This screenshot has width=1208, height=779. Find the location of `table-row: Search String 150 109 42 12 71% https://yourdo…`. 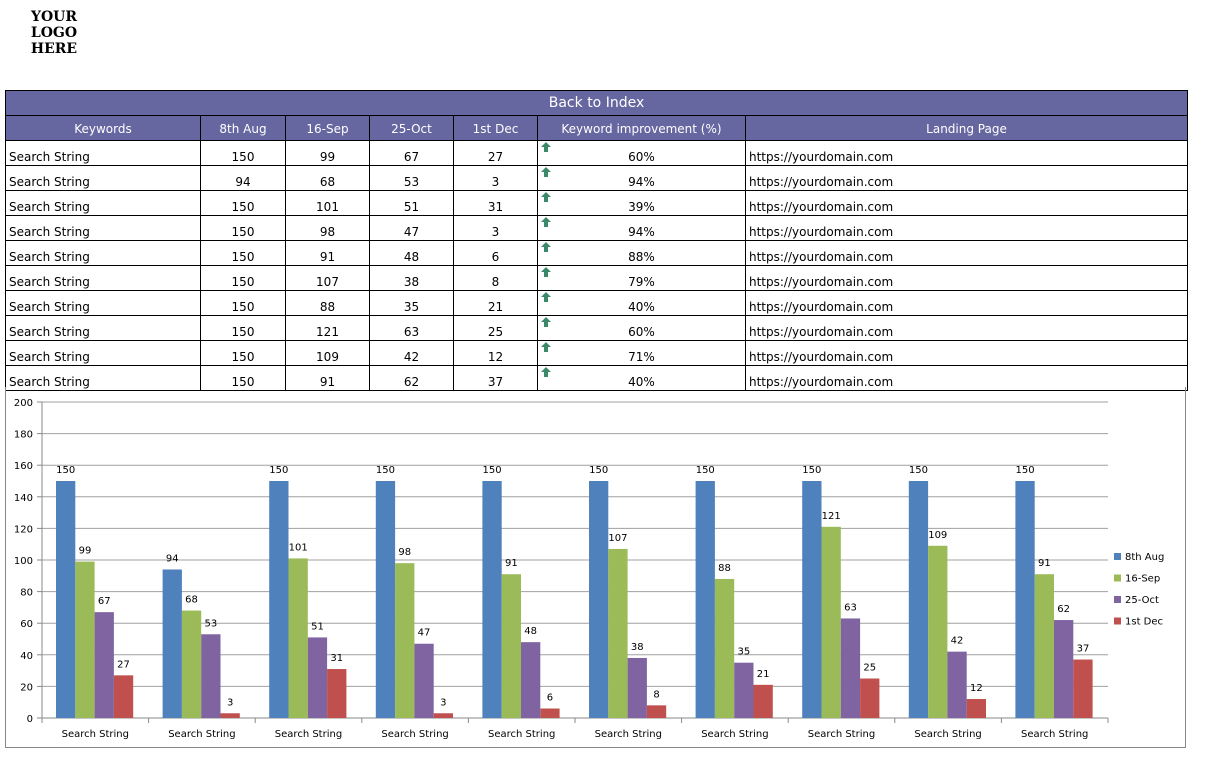

table-row: Search String 150 109 42 12 71% https://yourdo… is located at coordinates (596, 353).